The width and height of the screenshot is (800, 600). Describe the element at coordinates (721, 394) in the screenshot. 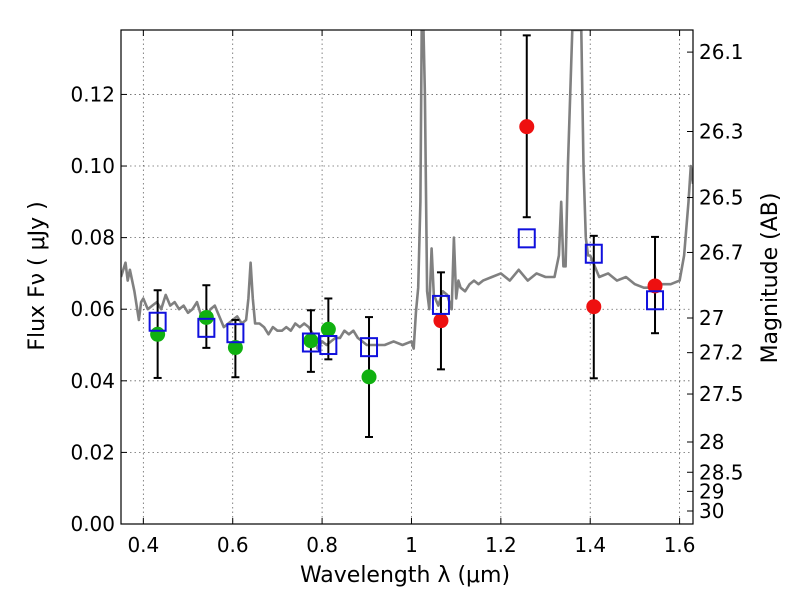

I see `y2-tick-label: 27.5` at that location.